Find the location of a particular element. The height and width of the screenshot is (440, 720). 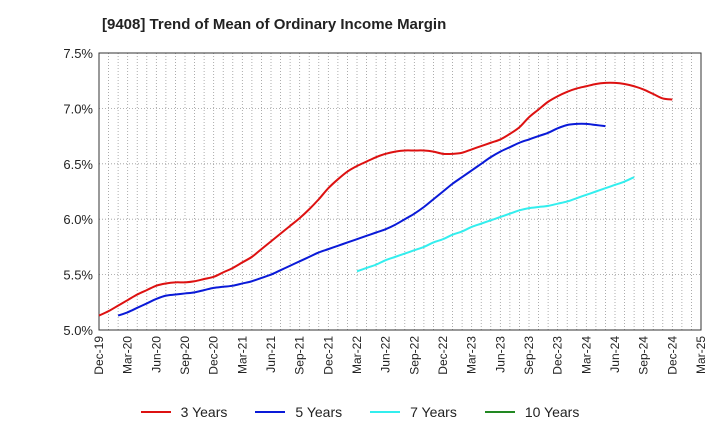

series-line-7-years is located at coordinates (495, 224).